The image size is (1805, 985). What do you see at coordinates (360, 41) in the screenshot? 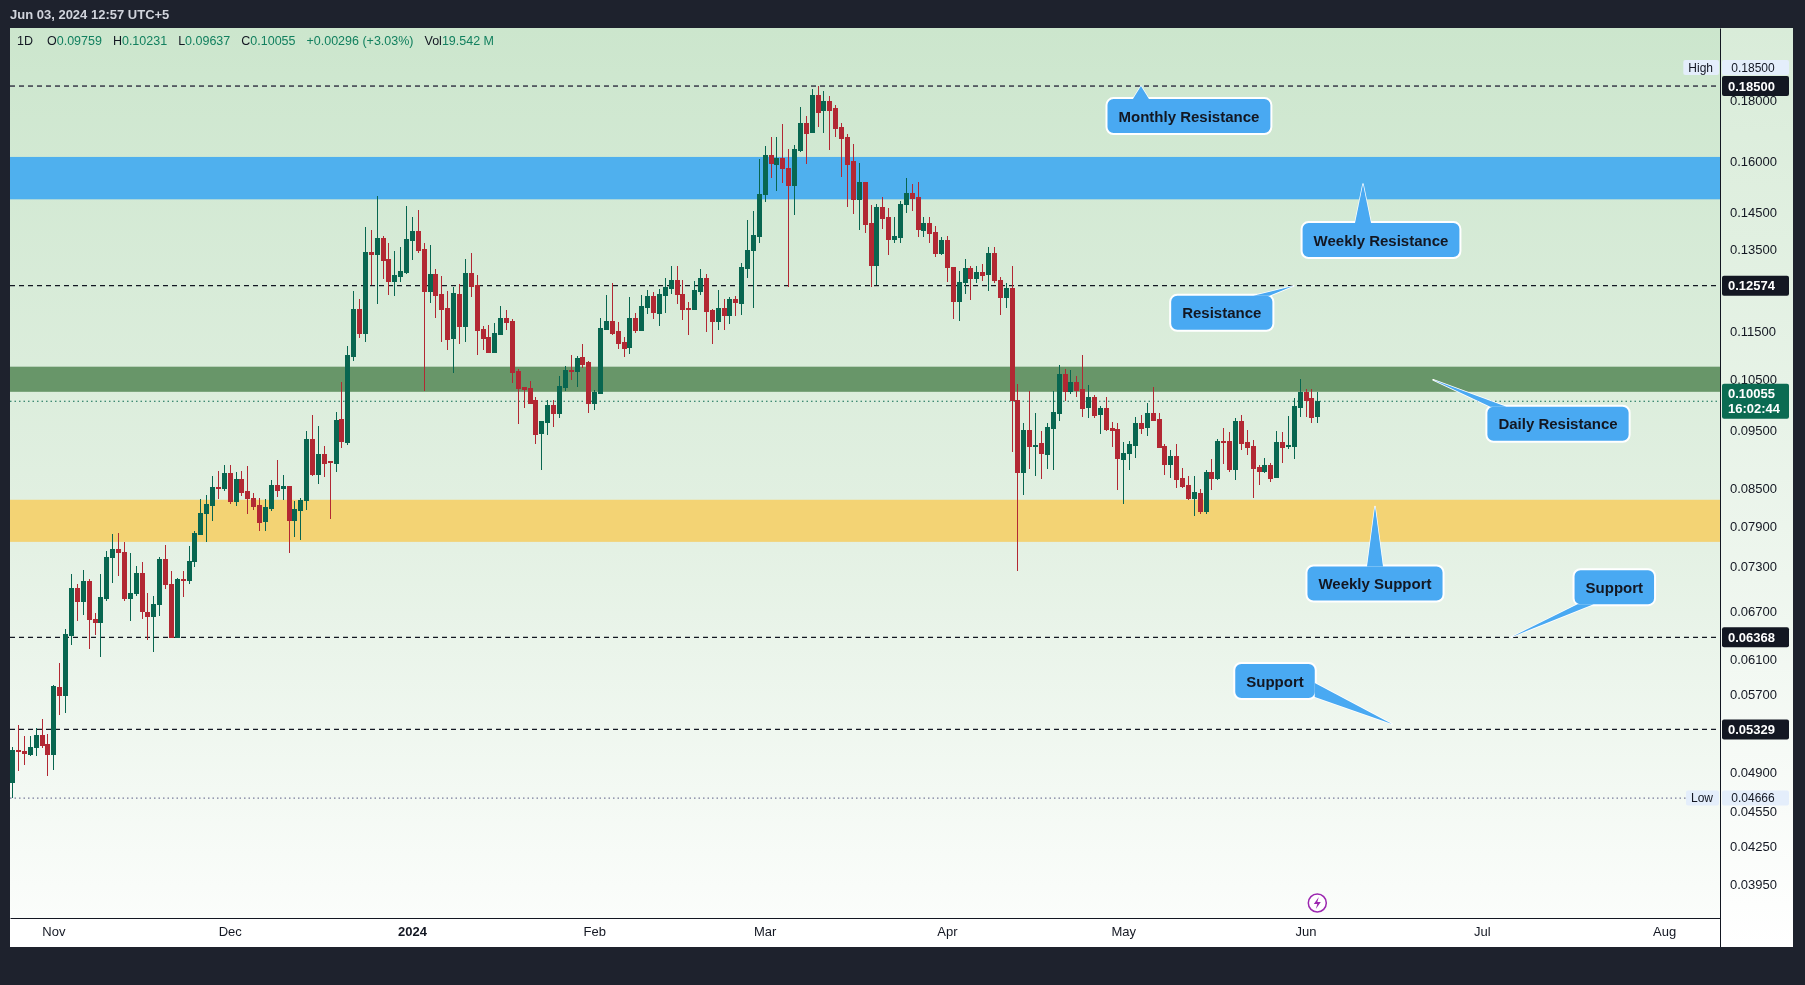
I see `annotation: +0.00296 (+3.03%)` at bounding box center [360, 41].